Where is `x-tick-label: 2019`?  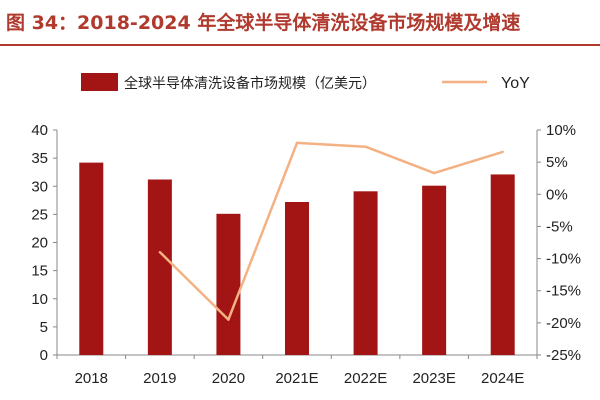 x-tick-label: 2019 is located at coordinates (159, 378).